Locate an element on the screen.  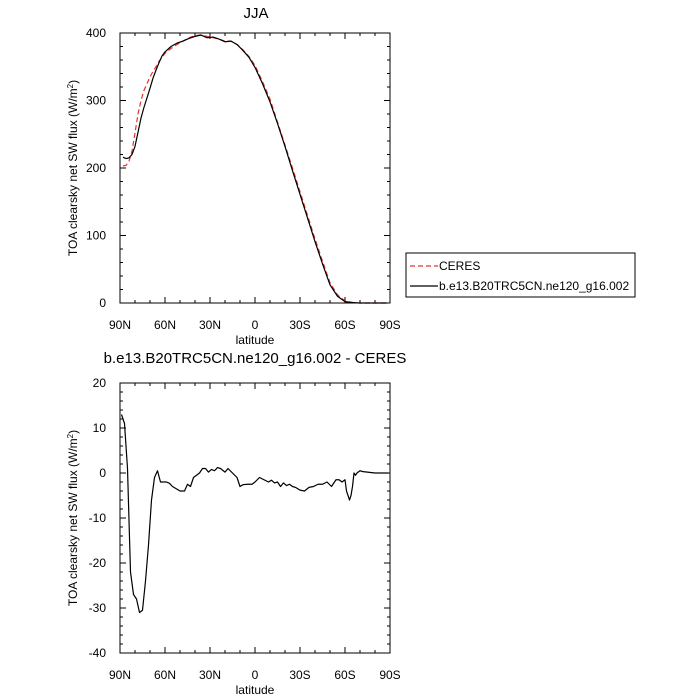
bottom-y-tick-label: -20 is located at coordinates (98, 563).